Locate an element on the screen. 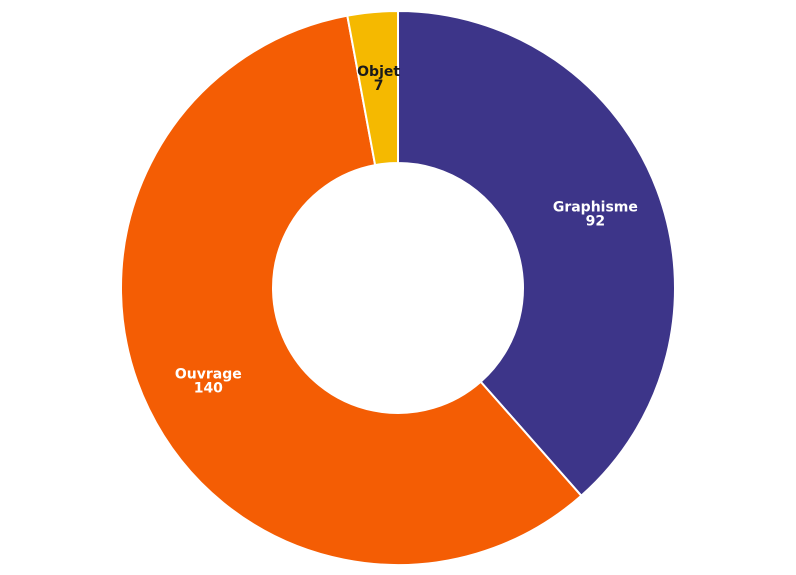 The image size is (796, 575). slice-label-ouvrage: Ouvrage is located at coordinates (208, 374).